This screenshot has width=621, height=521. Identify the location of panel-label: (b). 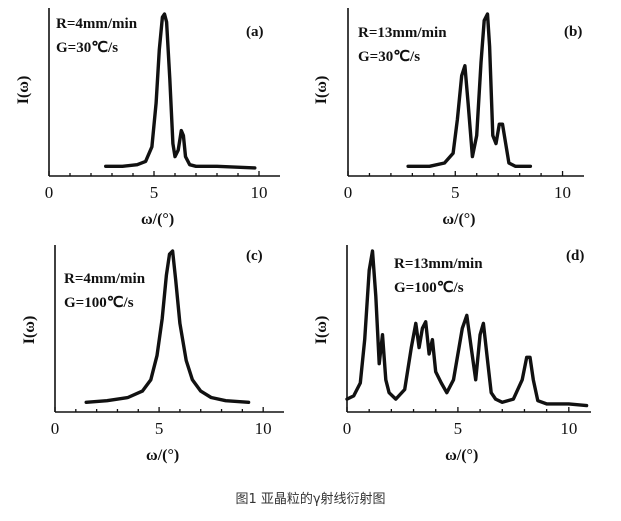
(573, 32).